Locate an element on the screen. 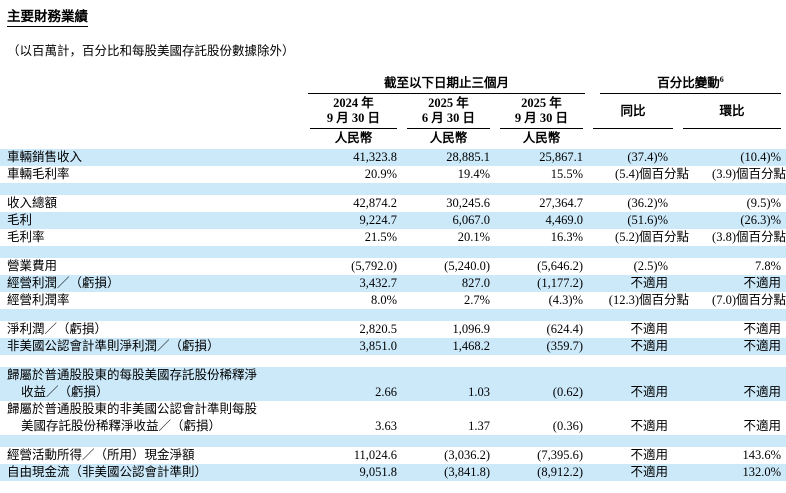 The width and height of the screenshot is (786, 493). cell-value: (0.36) is located at coordinates (567, 426).